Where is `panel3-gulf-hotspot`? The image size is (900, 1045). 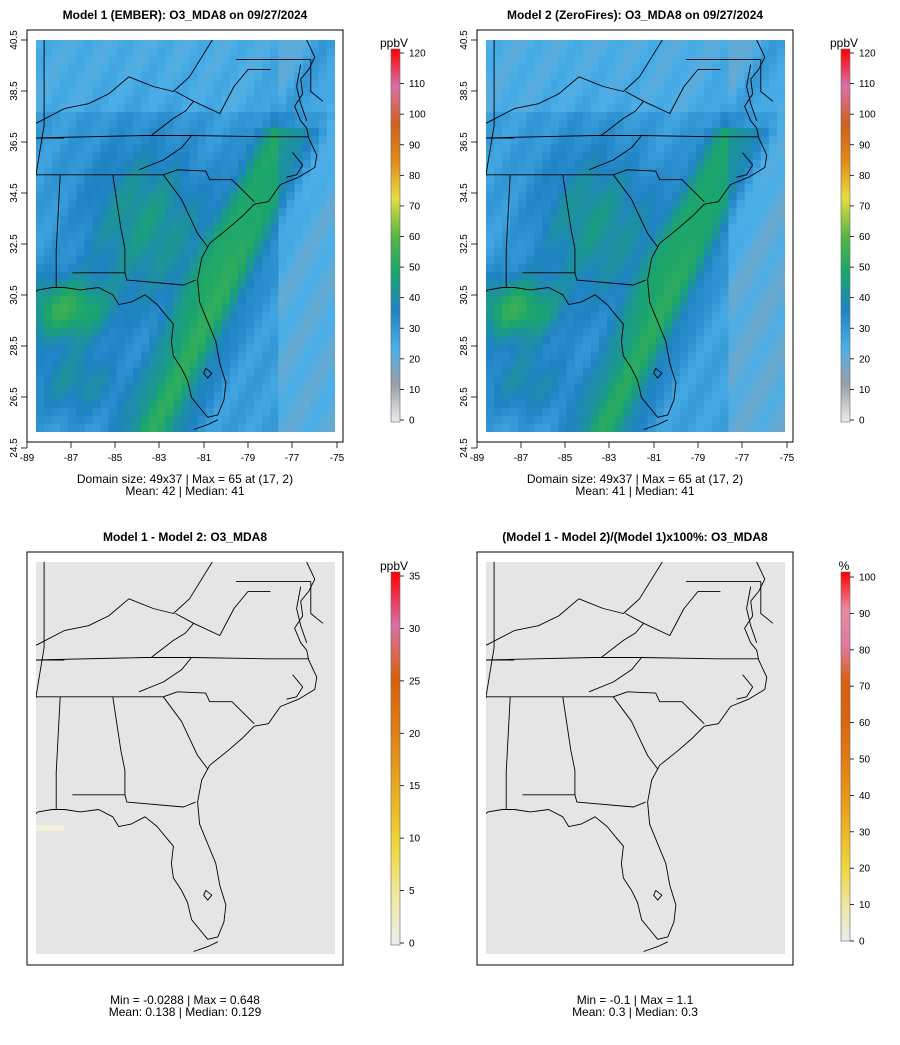
panel3-gulf-hotspot is located at coordinates (50, 828).